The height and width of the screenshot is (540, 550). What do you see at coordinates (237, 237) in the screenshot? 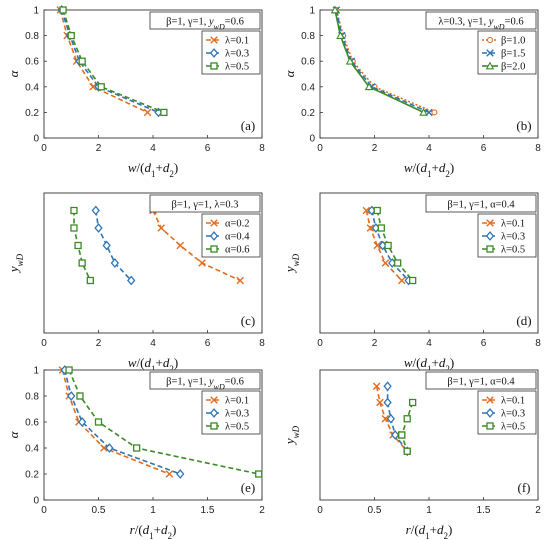
I see `legend-label: α=0.4` at bounding box center [237, 237].